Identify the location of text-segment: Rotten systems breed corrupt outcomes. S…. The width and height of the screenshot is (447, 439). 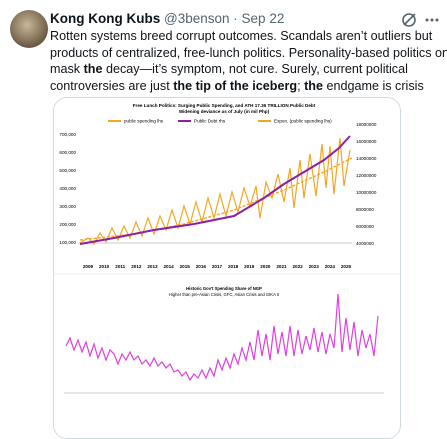
(241, 36).